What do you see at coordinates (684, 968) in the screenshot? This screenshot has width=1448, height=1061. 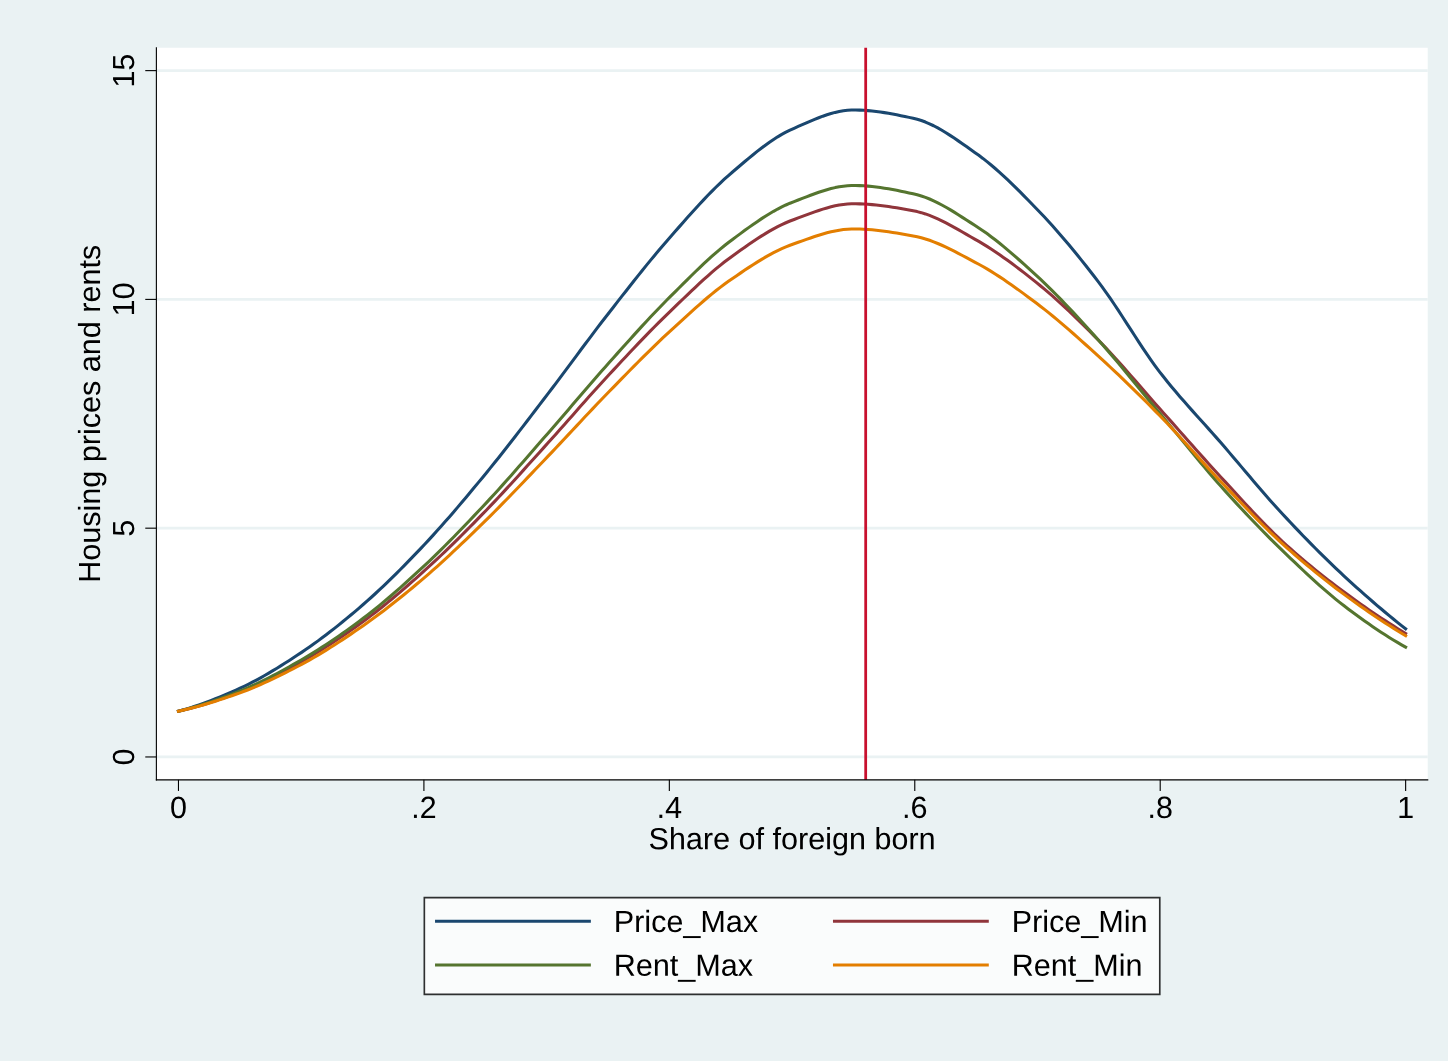 I see `legend-label: Rent_Max` at bounding box center [684, 968].